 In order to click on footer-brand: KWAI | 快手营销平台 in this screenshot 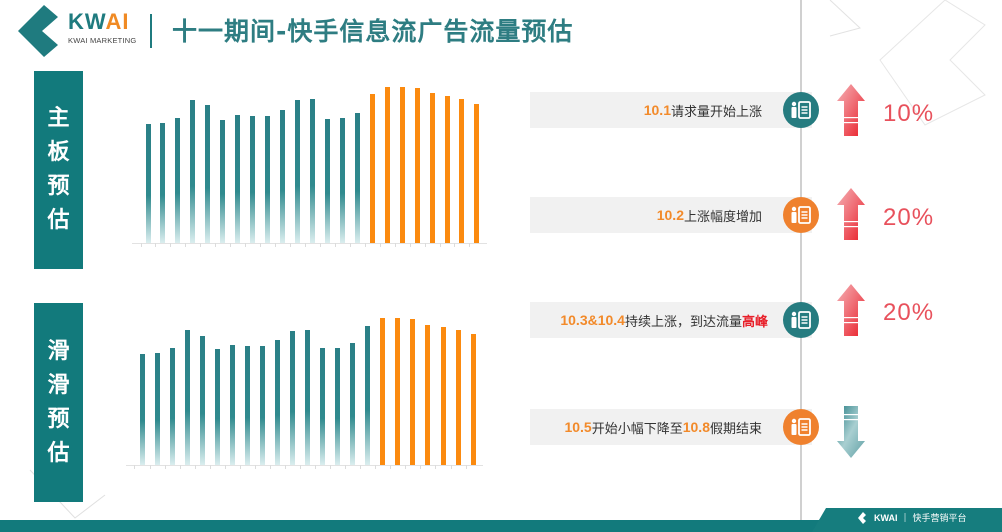, I will do `click(912, 517)`.